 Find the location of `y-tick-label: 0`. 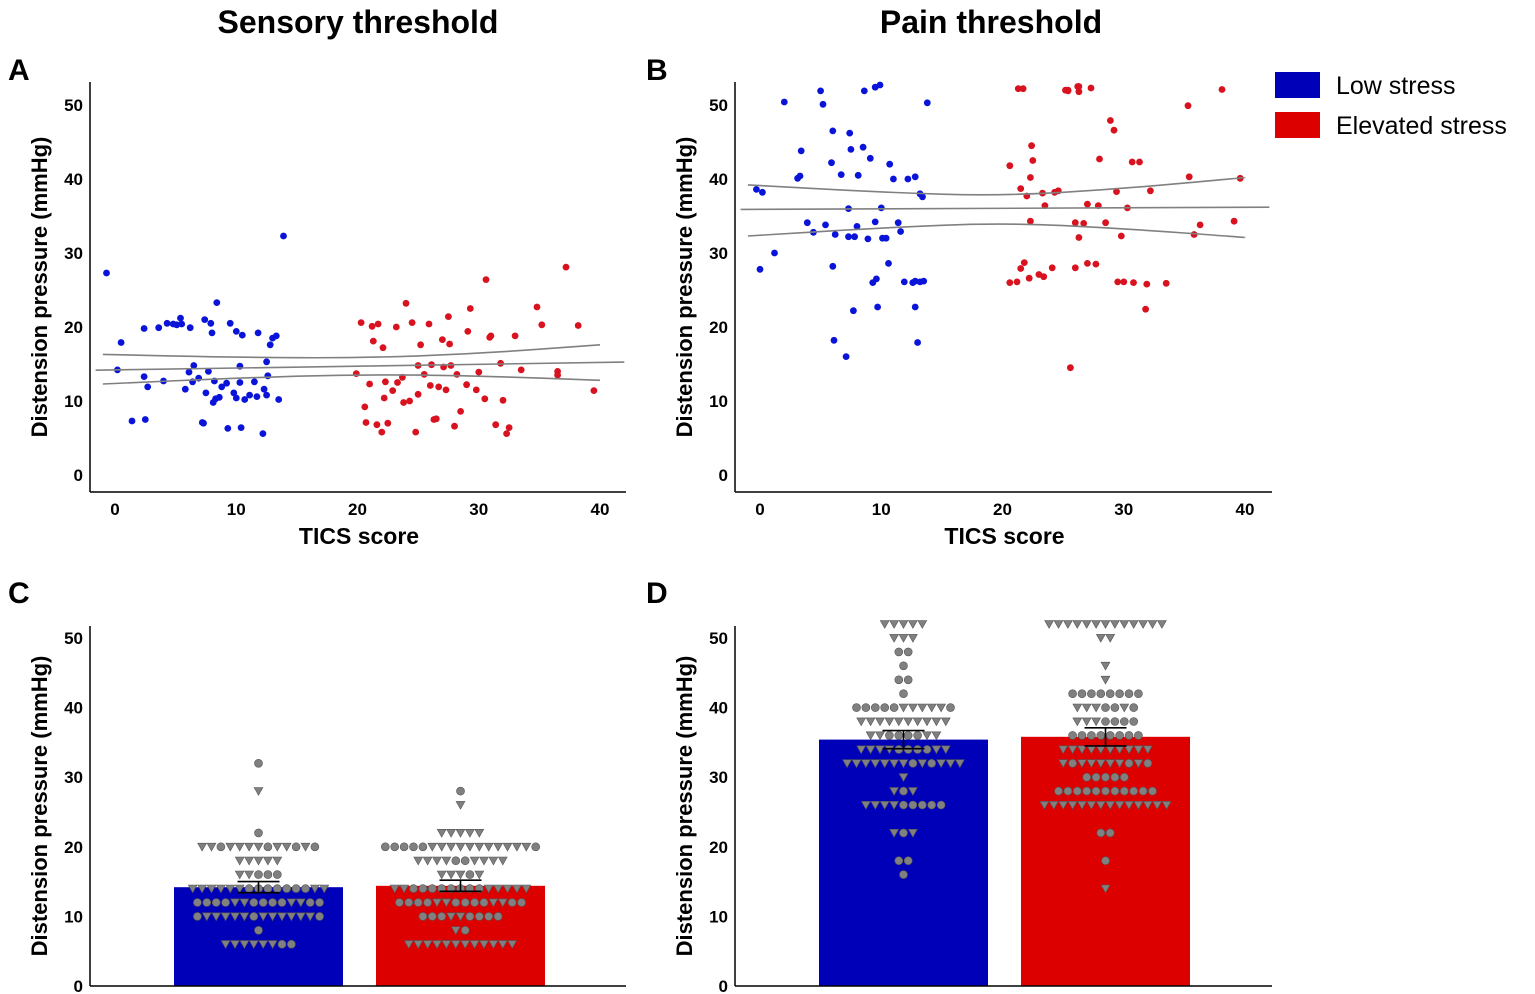

y-tick-label: 0 is located at coordinates (723, 985).